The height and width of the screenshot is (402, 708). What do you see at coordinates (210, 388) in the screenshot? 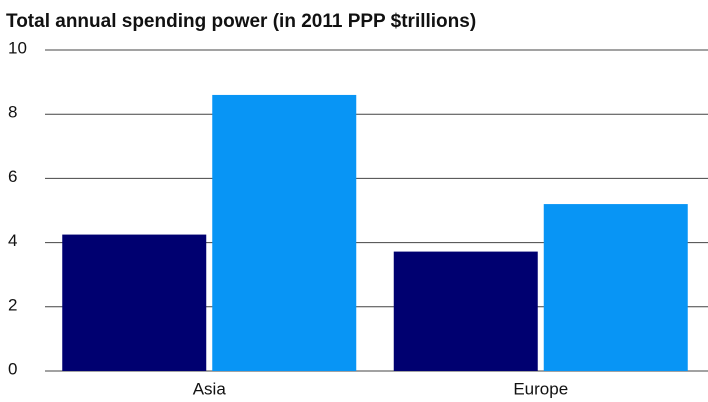
I see `x-tick-label: Asia` at bounding box center [210, 388].